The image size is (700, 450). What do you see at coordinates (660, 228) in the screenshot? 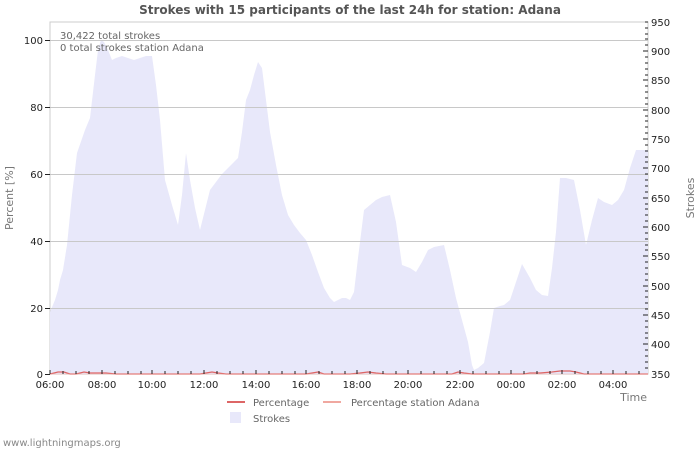
I see `svg-text: 600` at bounding box center [660, 228].